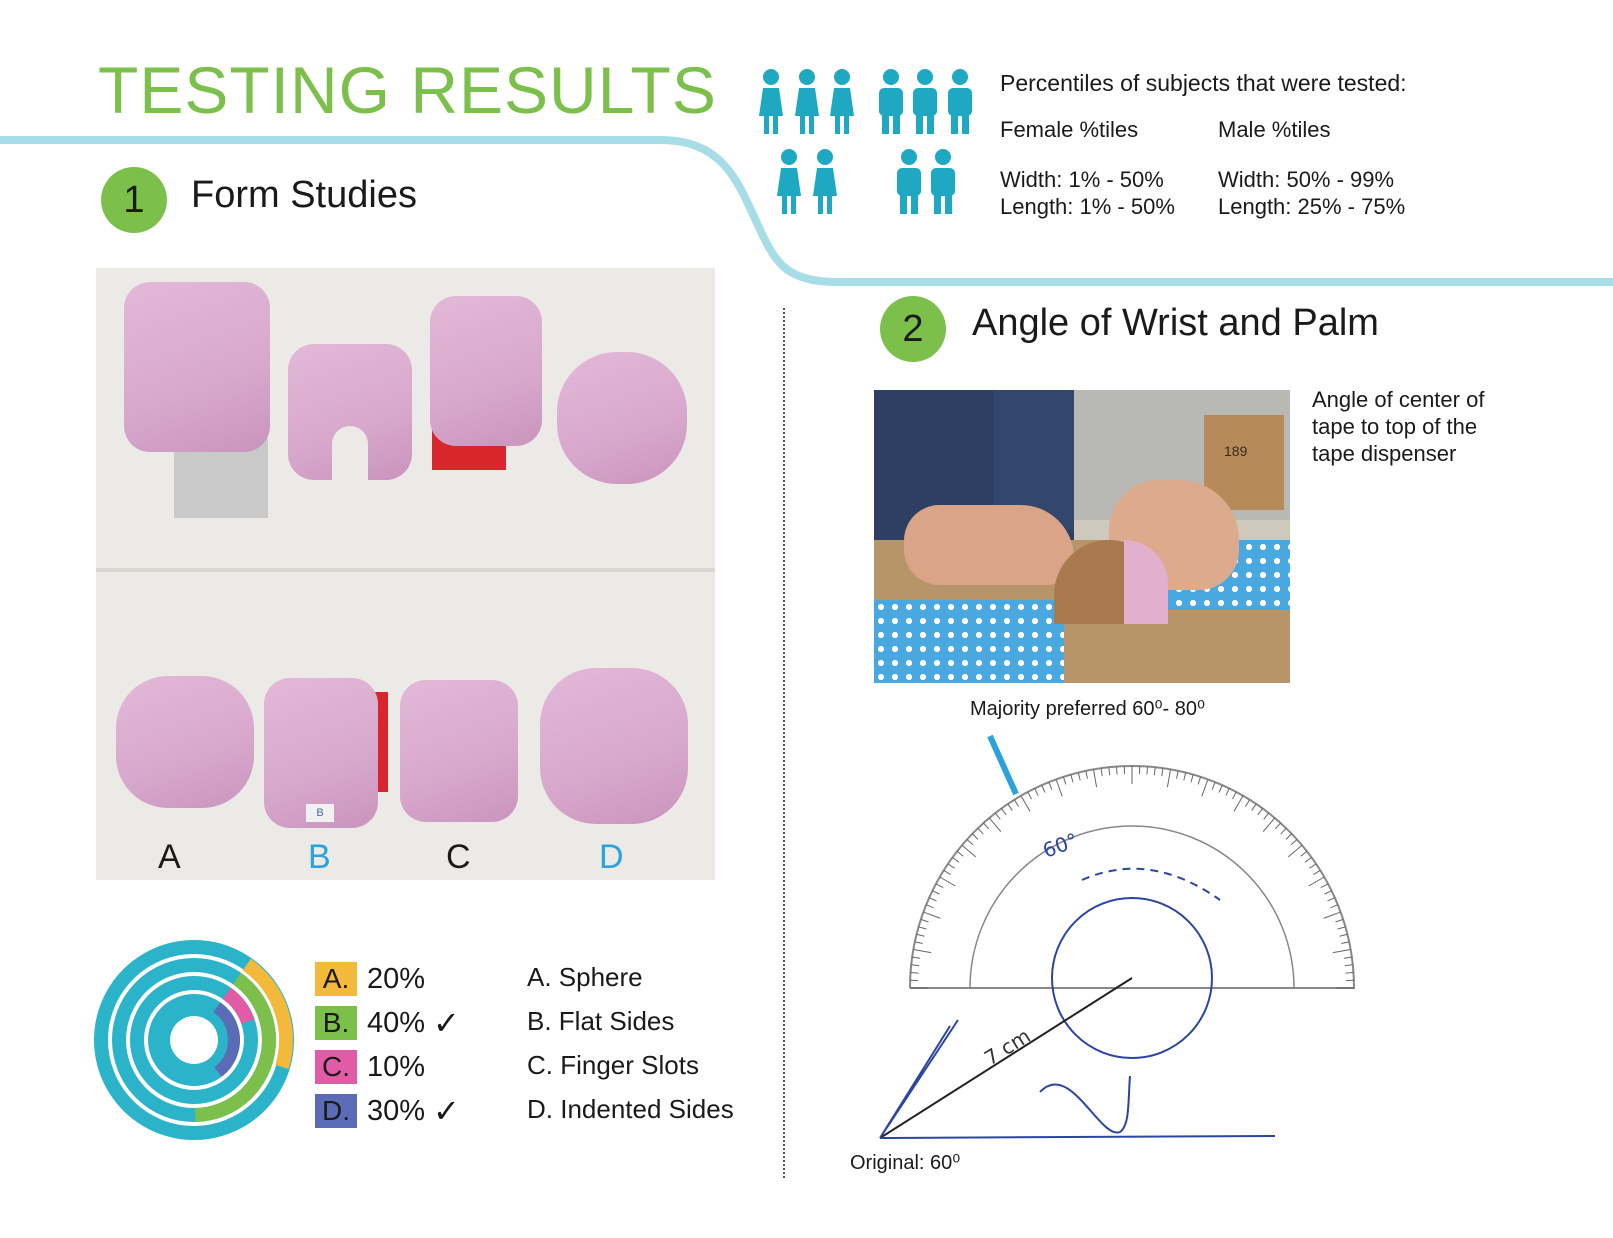 The width and height of the screenshot is (1613, 1238). I want to click on legend-row-c: C. 10%, so click(370, 1067).